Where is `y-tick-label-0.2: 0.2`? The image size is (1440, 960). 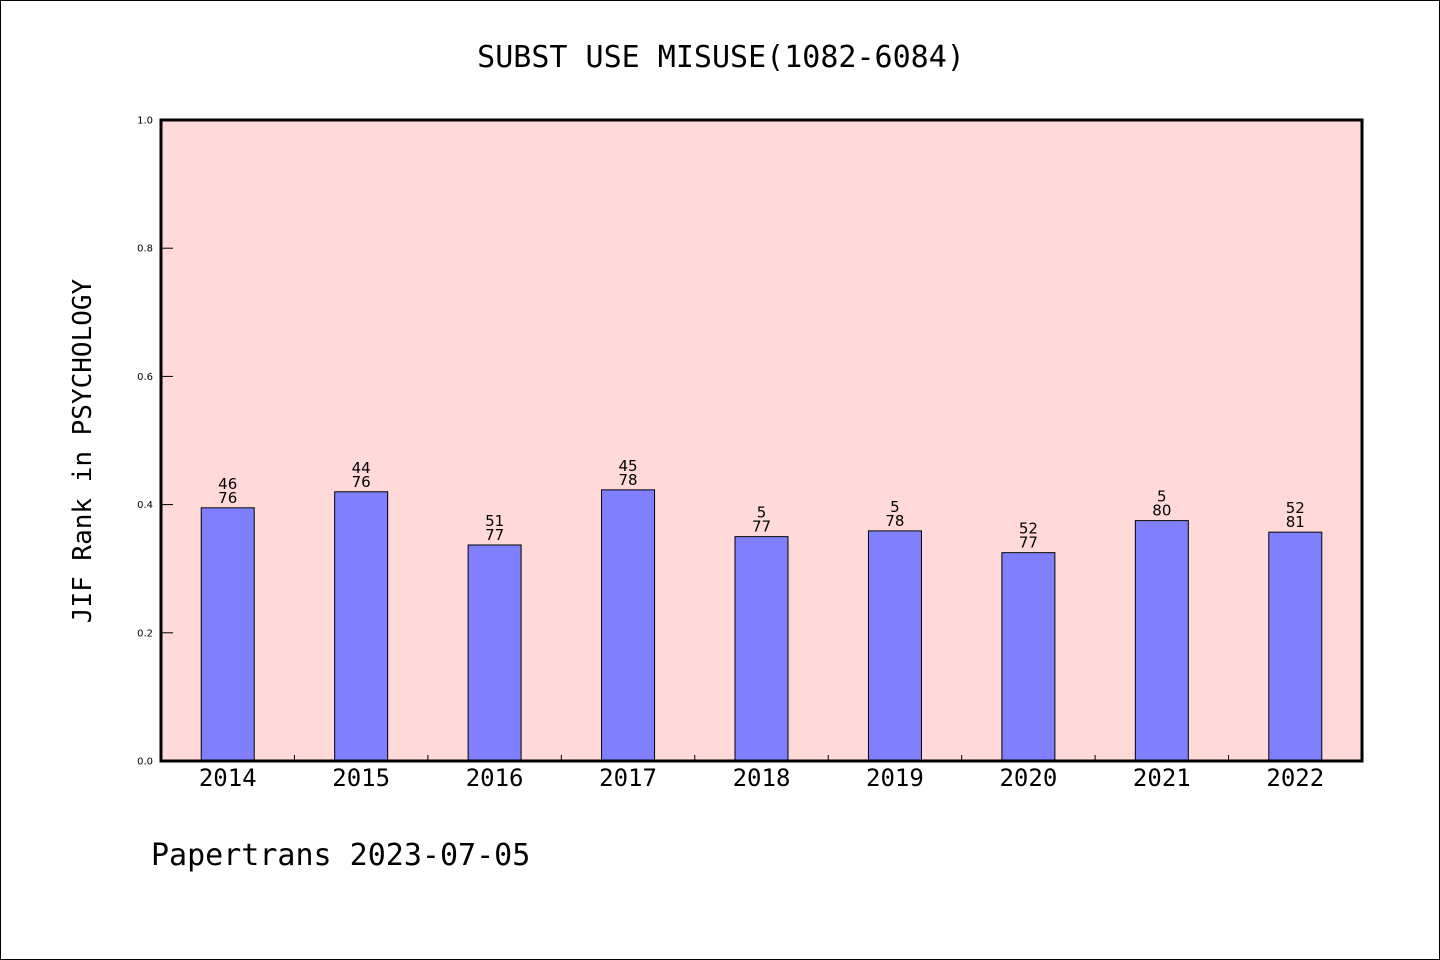
y-tick-label-0.2: 0.2 is located at coordinates (145, 633).